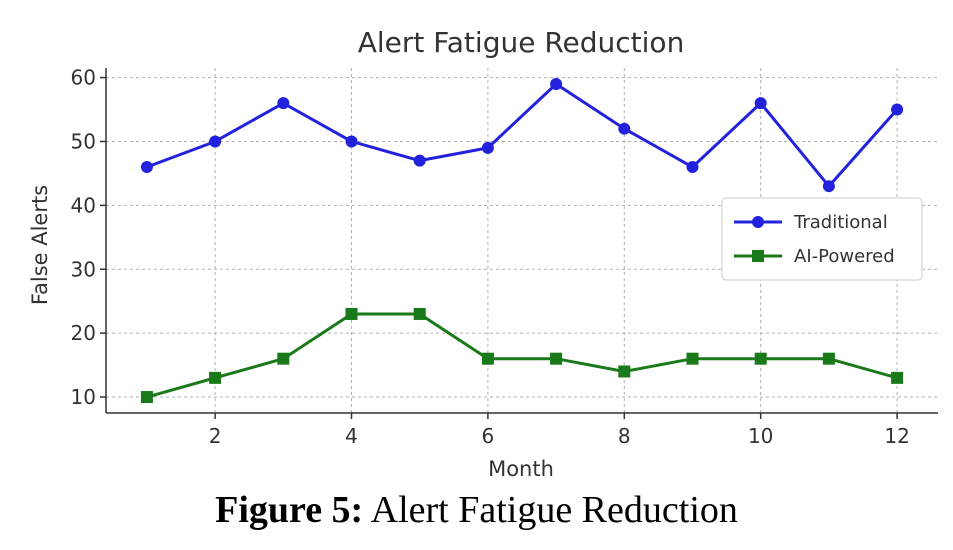 The width and height of the screenshot is (953, 550). What do you see at coordinates (760, 436) in the screenshot?
I see `x-tick-label: 10` at bounding box center [760, 436].